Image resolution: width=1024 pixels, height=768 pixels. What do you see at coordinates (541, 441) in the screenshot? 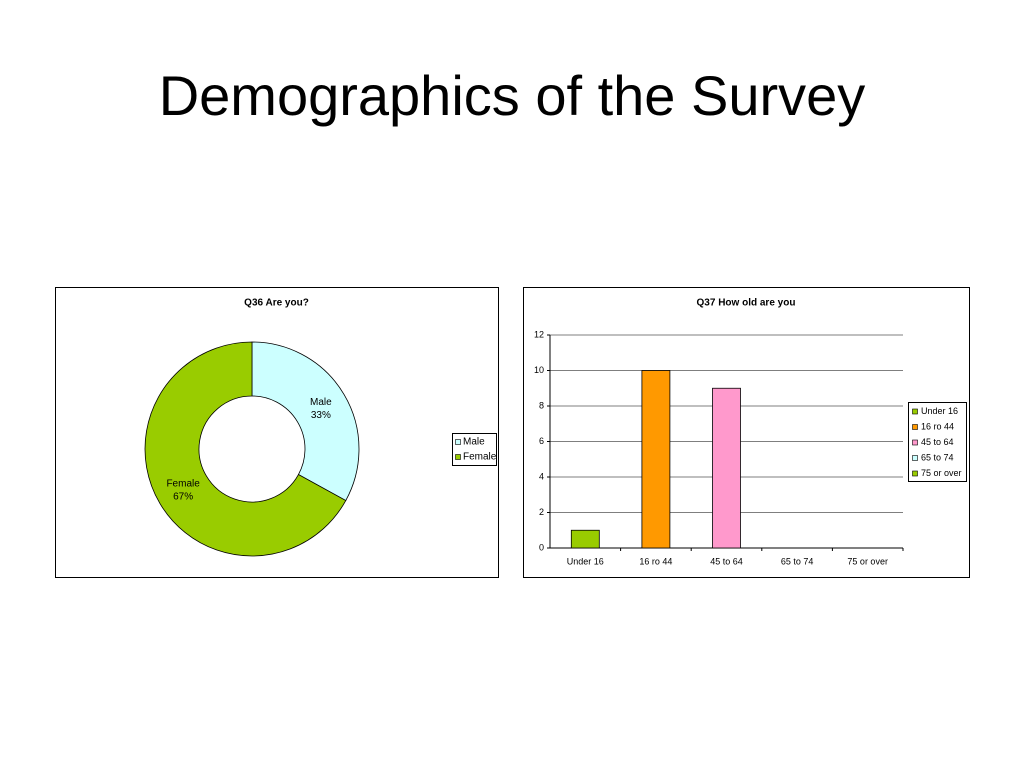
I see `y-tick-label: 6` at bounding box center [541, 441].